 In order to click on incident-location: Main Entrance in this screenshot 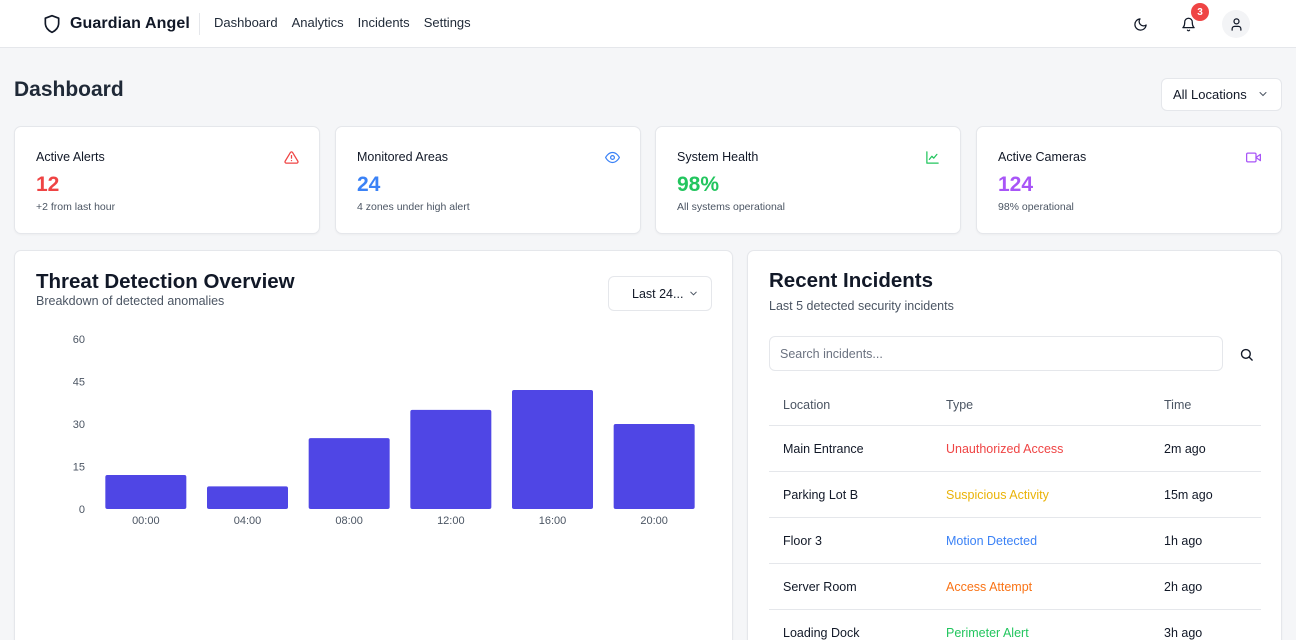, I will do `click(823, 448)`.